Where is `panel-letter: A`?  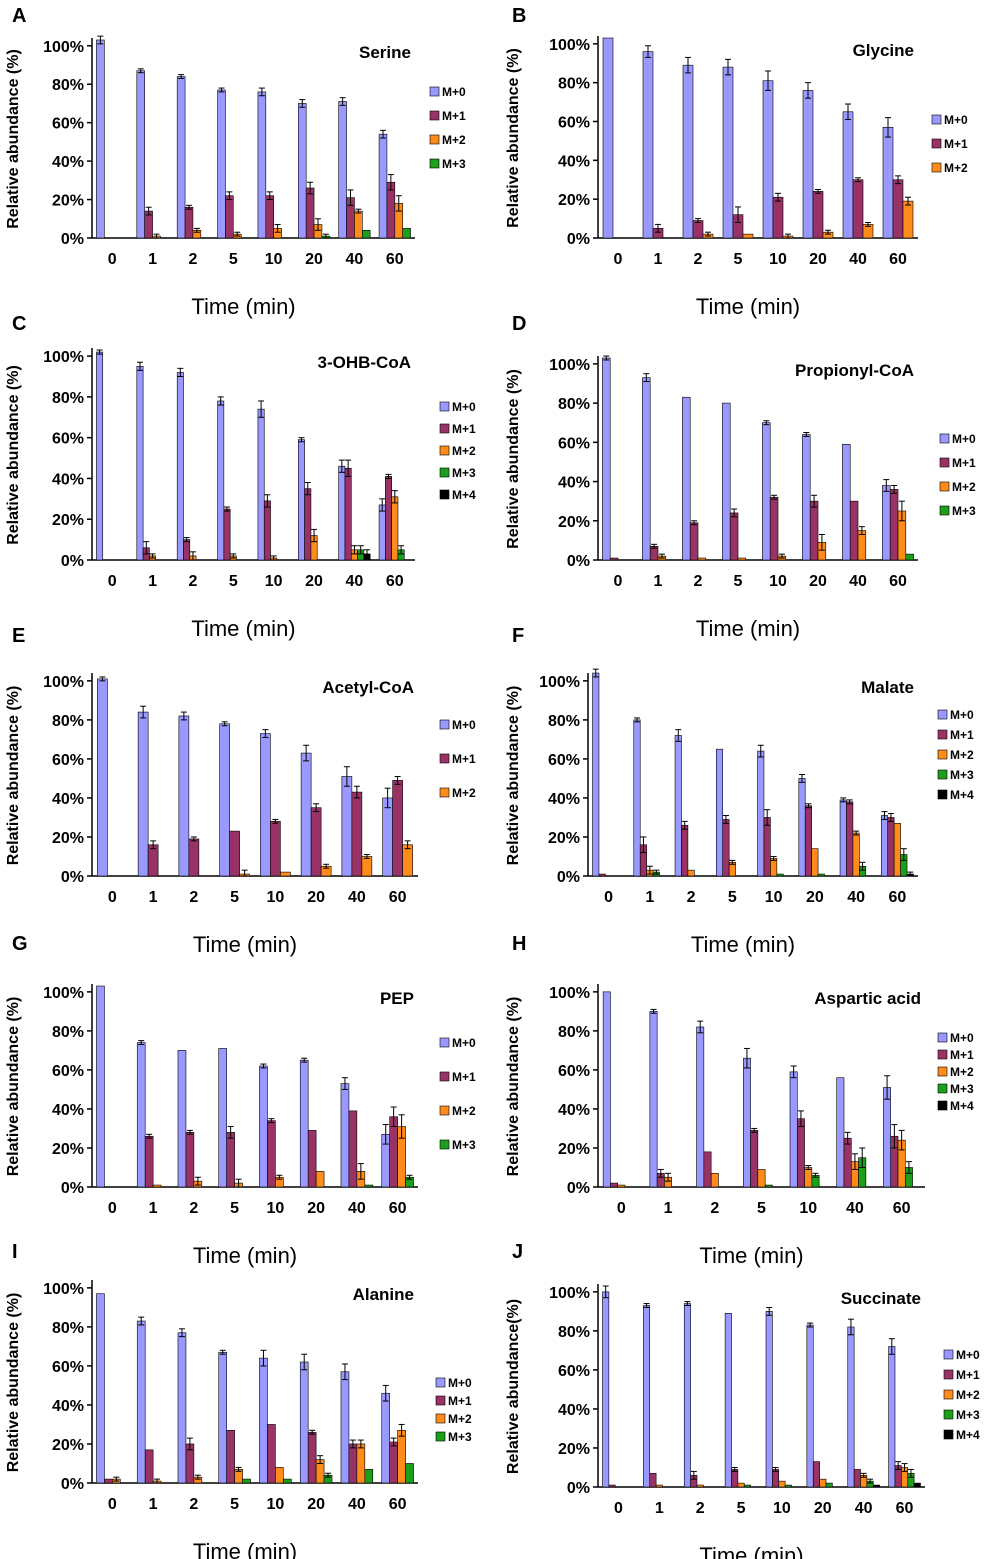
panel-letter: A is located at coordinates (19, 16).